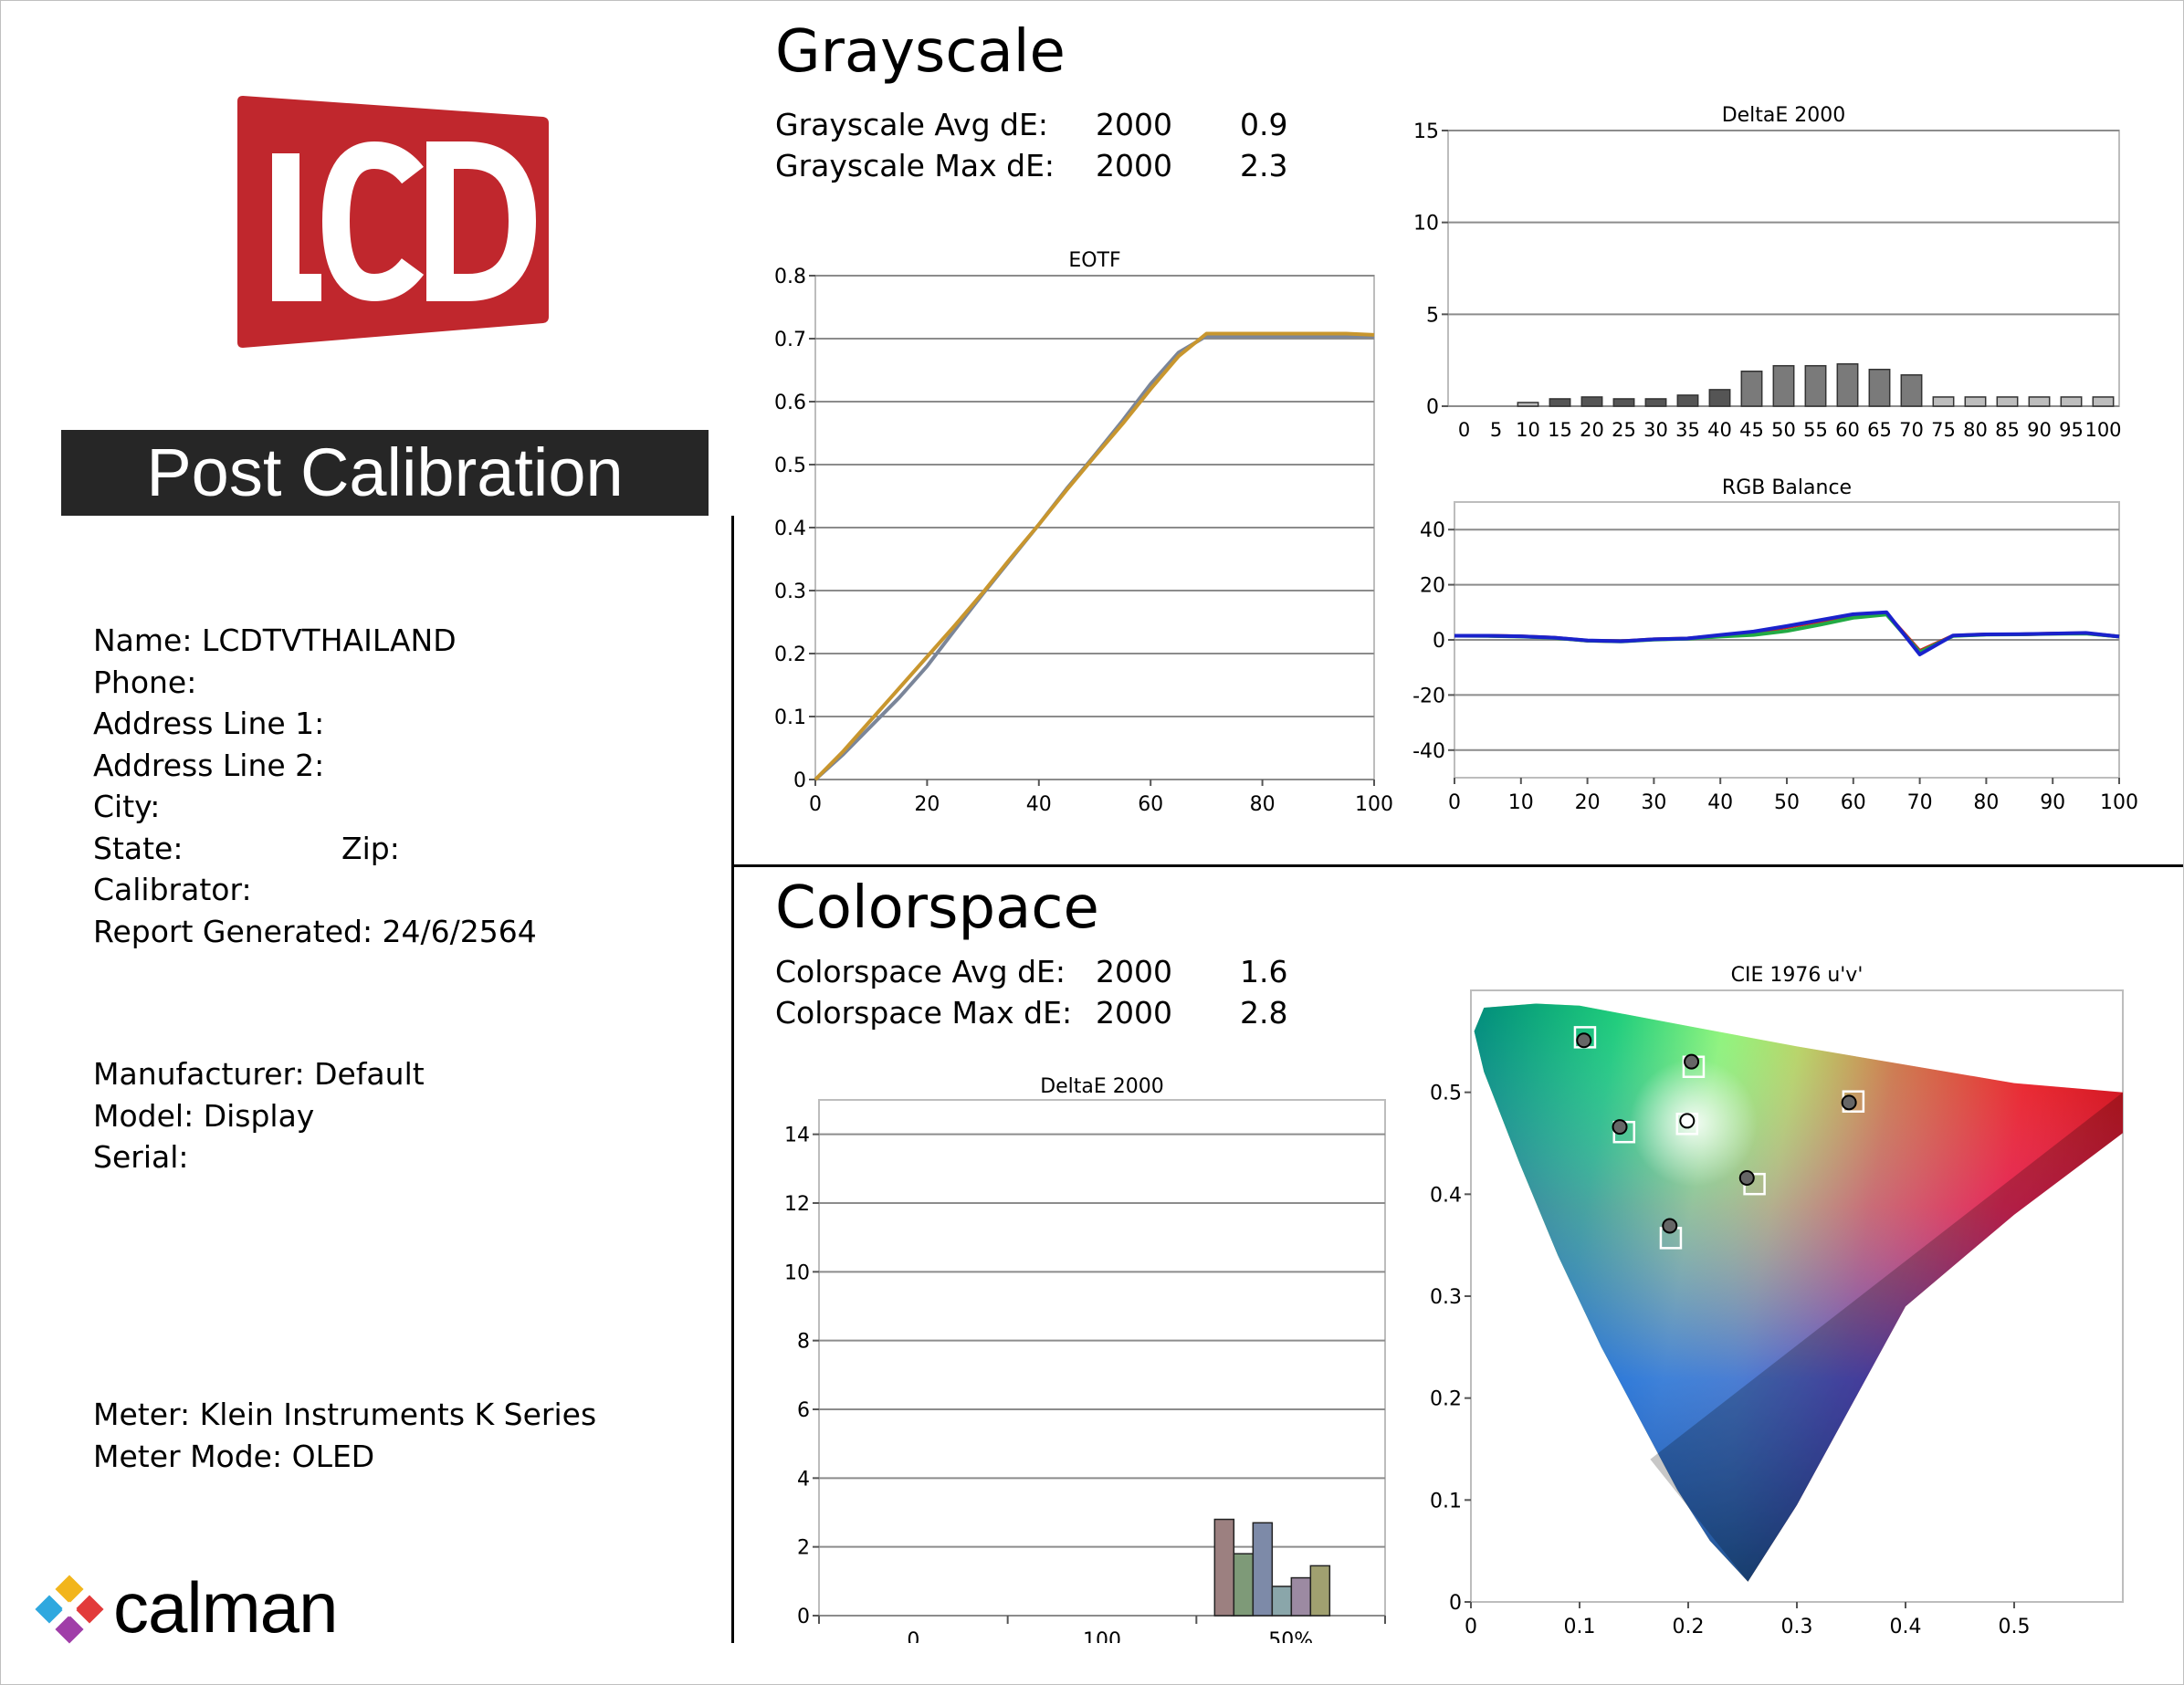 Image resolution: width=2184 pixels, height=1685 pixels. What do you see at coordinates (1457, 865) in the screenshot?
I see `horizontal-divider` at bounding box center [1457, 865].